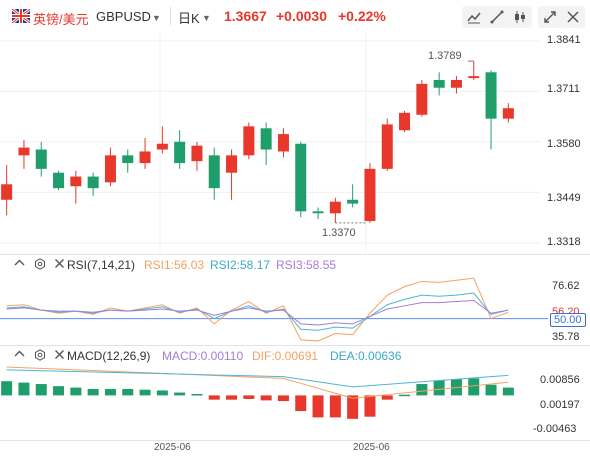  I want to click on period-selector: 日K, so click(189, 18).